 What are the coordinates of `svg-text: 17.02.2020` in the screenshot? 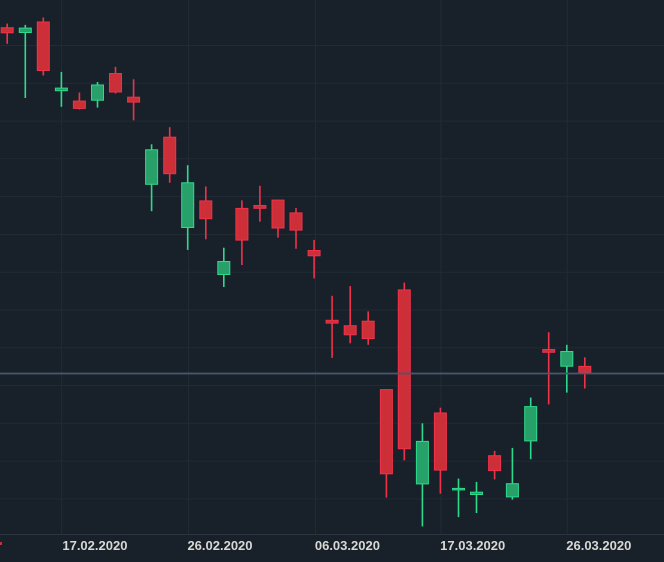 It's located at (94, 545).